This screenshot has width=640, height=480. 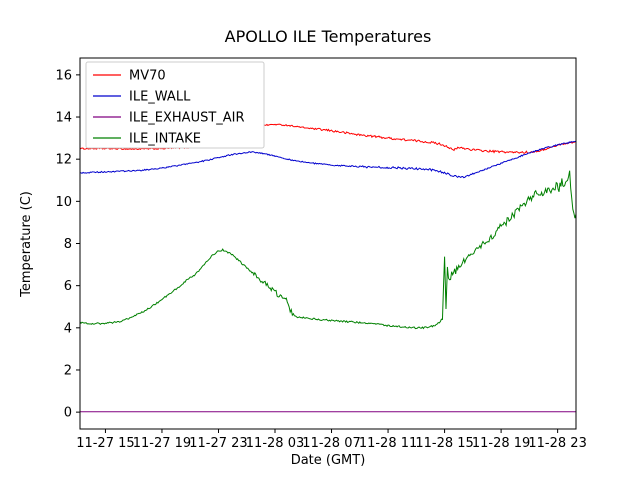 I want to click on legend-label-mv70: MV70, so click(x=147, y=76).